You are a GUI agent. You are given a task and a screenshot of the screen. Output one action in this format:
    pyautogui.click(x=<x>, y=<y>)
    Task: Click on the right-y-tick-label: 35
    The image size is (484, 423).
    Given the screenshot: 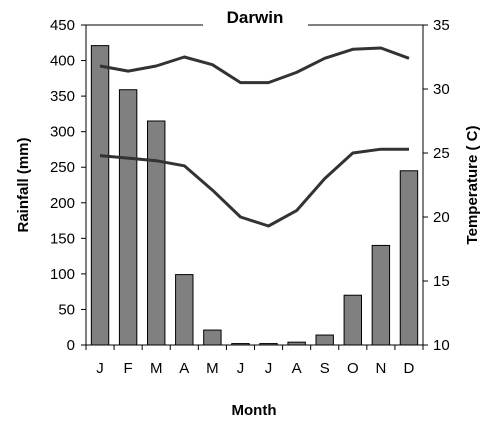 What is the action you would take?
    pyautogui.click(x=441, y=25)
    